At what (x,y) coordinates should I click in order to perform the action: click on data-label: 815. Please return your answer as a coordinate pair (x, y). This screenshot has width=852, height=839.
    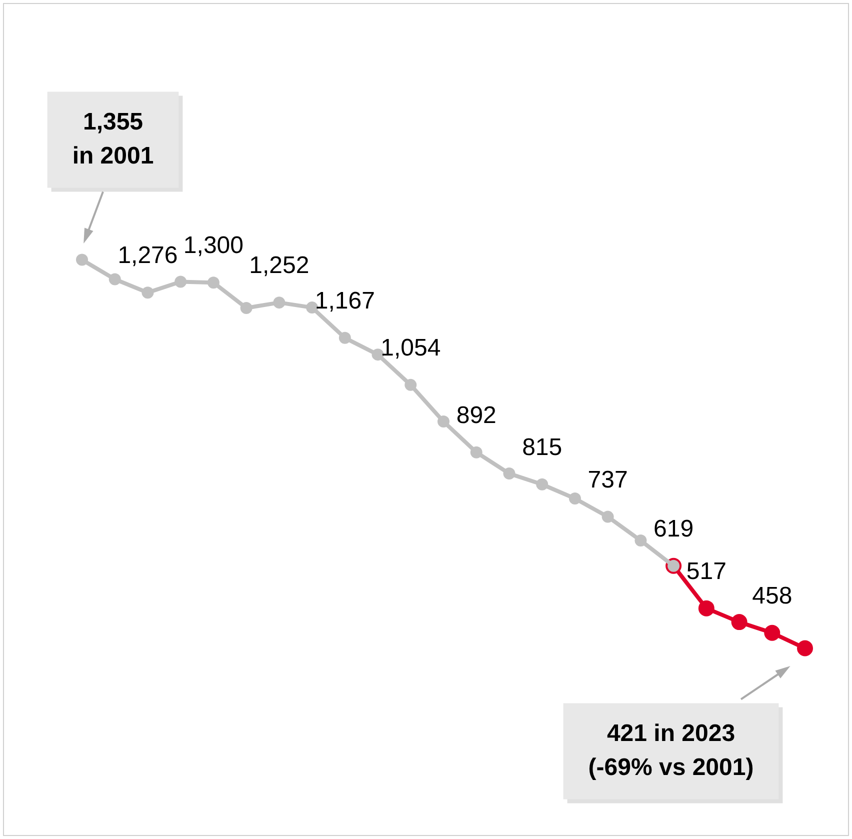
    Looking at the image, I should click on (542, 447).